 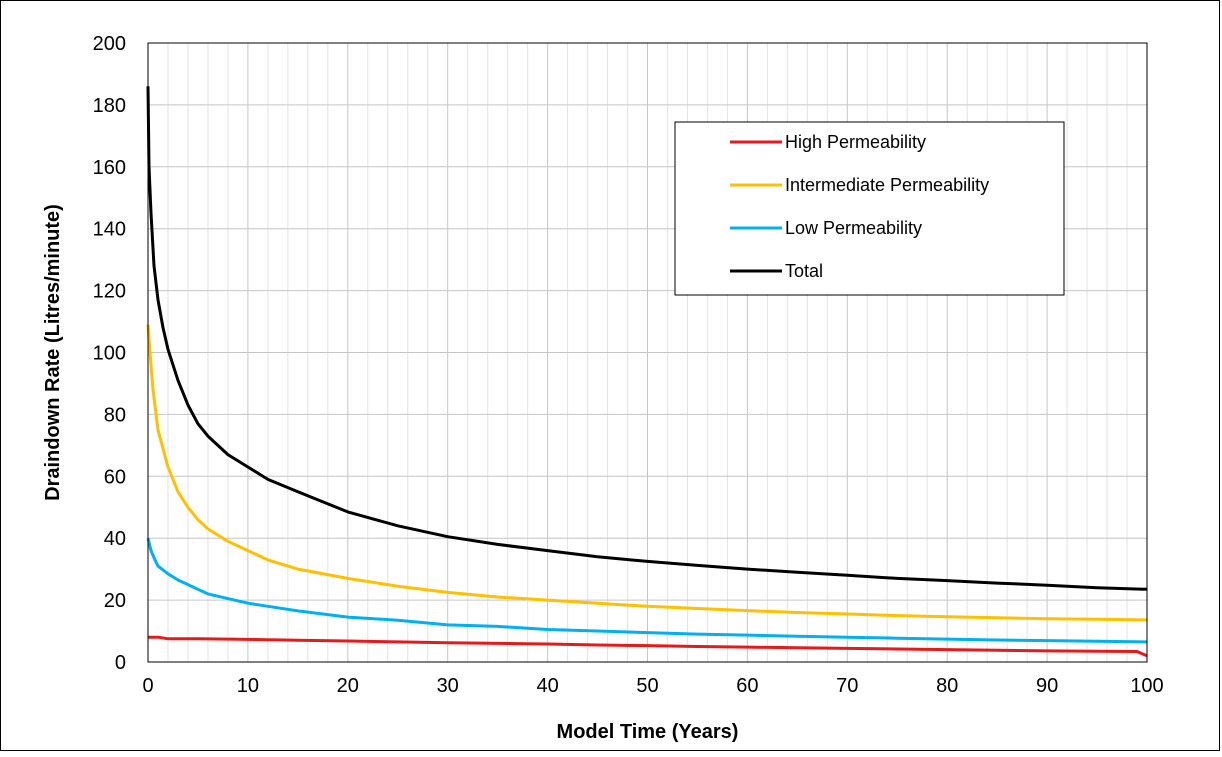 I want to click on x-axis-ticks: 0 10 20 30 40 50 60 70 80 90 100, so click(x=652, y=686).